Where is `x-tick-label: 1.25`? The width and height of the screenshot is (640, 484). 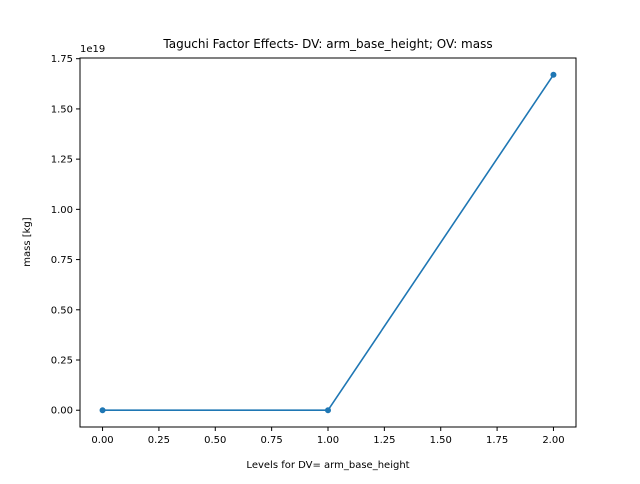 x-tick-label: 1.25 is located at coordinates (384, 440).